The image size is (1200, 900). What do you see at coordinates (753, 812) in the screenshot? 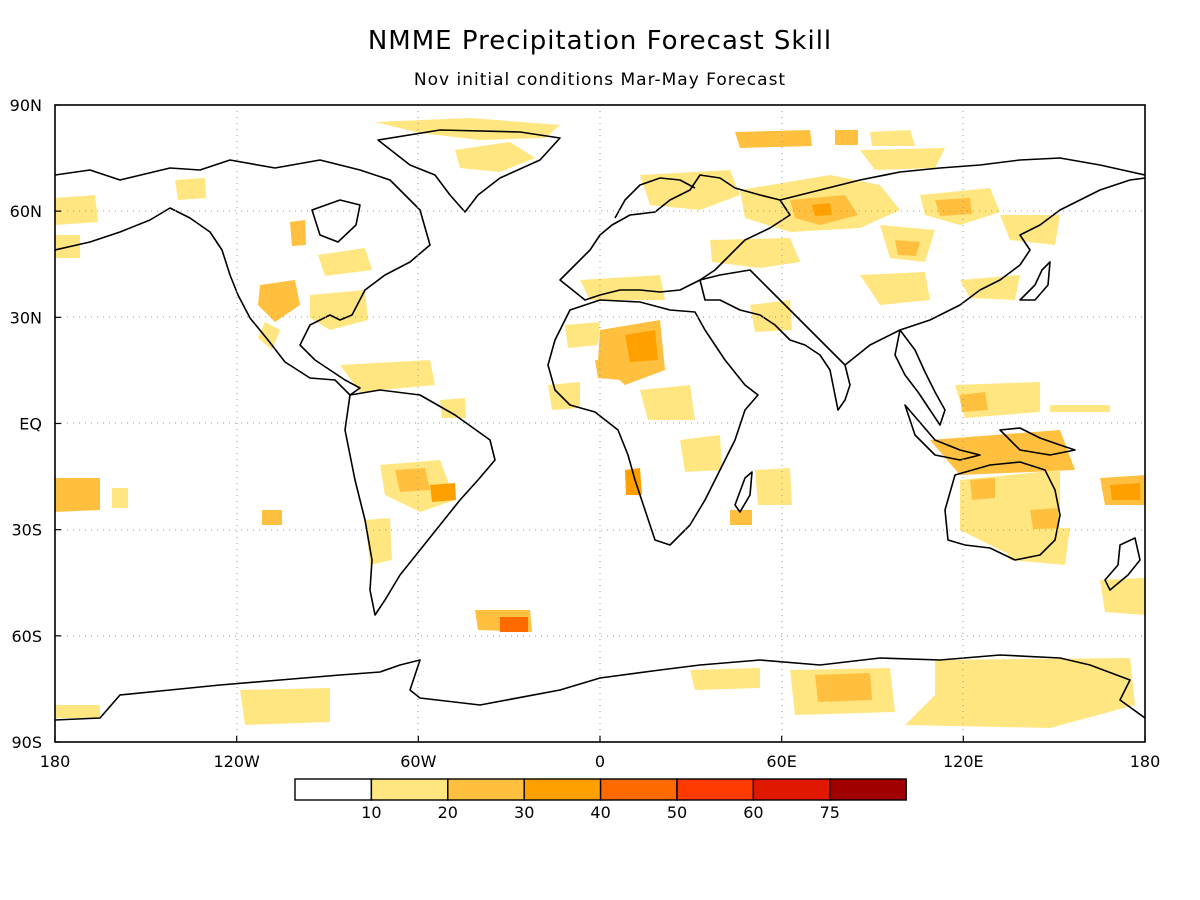
I see `colorbar-label: 60` at bounding box center [753, 812].